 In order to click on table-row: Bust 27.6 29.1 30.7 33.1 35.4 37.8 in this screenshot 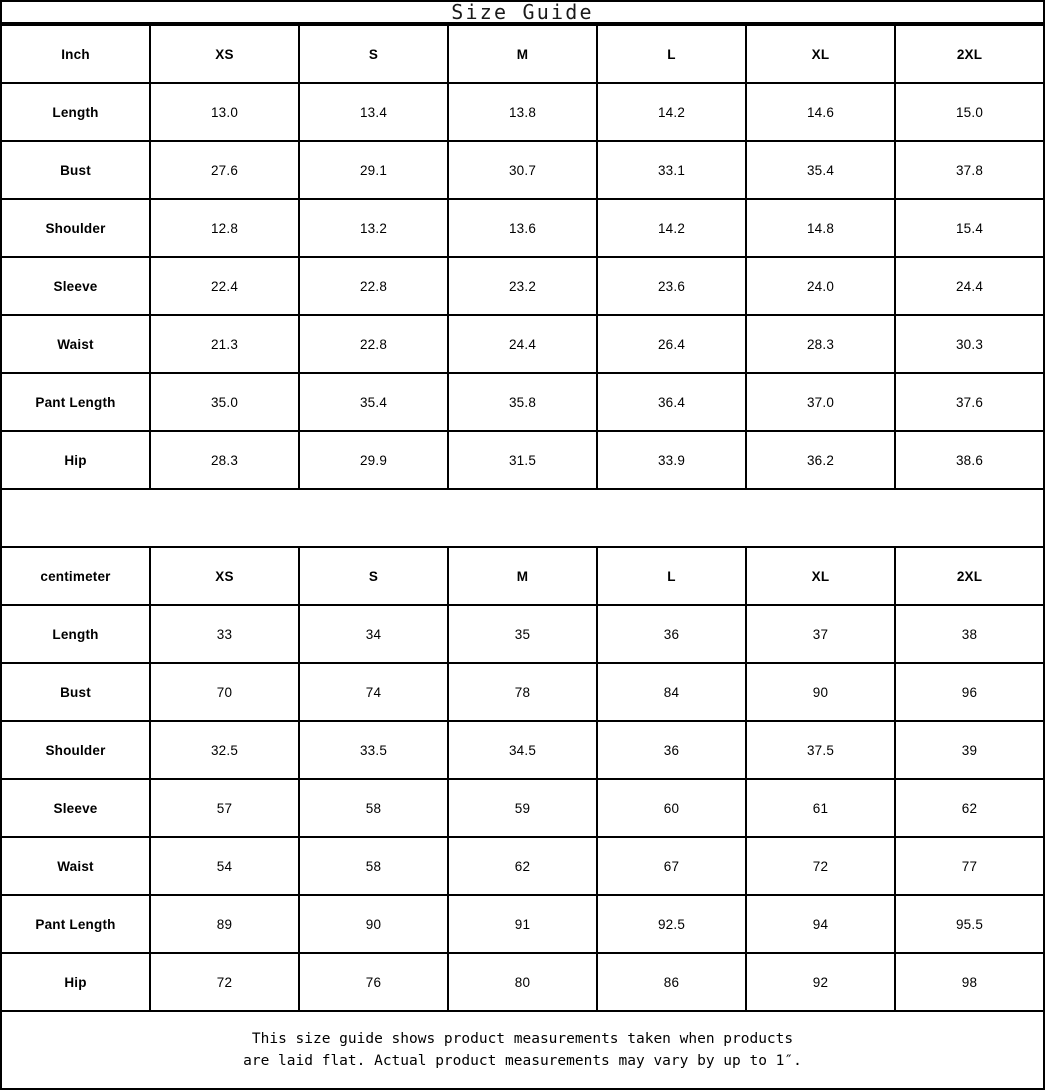, I will do `click(522, 170)`.